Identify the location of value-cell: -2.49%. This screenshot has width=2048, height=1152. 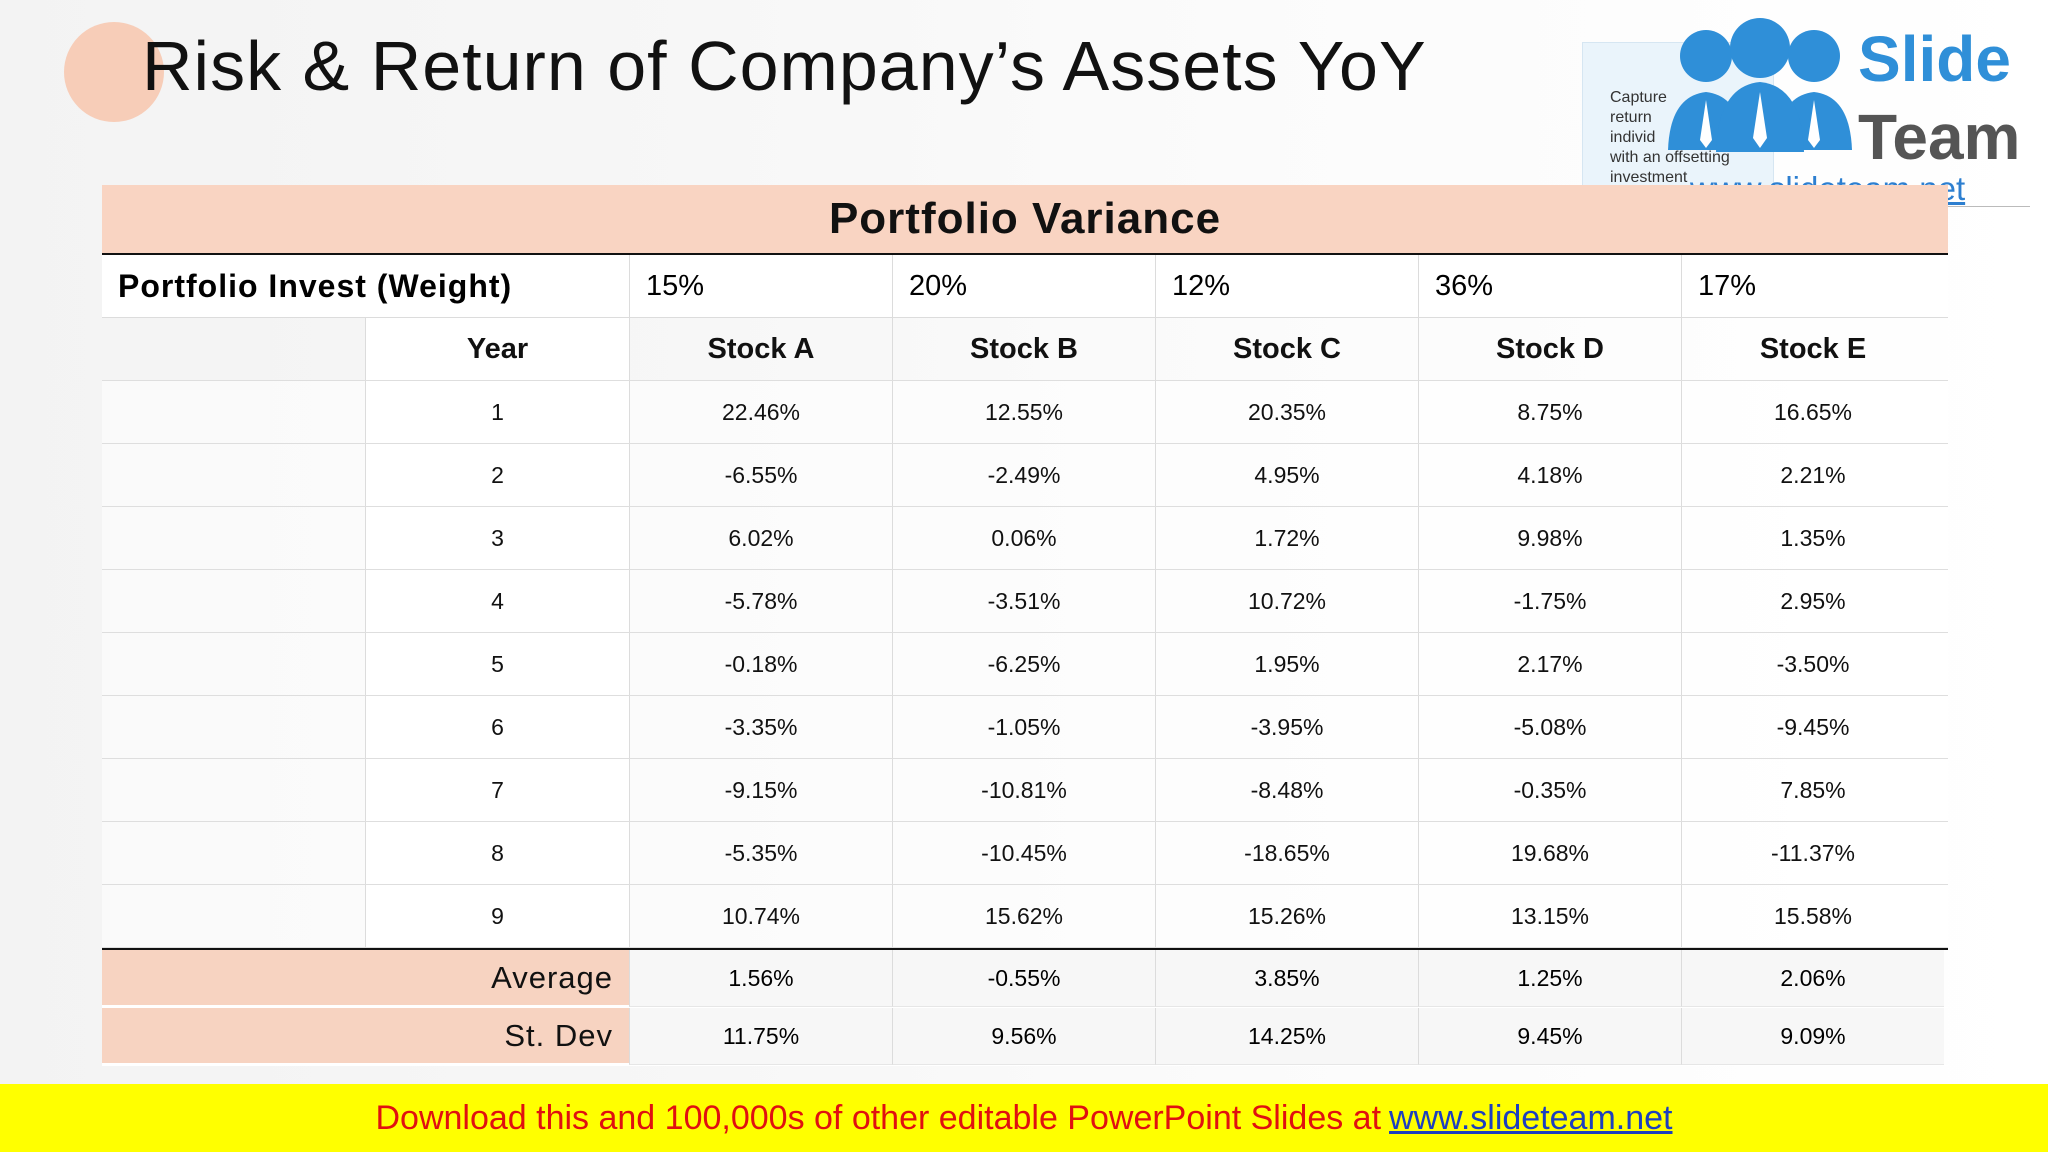
(1023, 475).